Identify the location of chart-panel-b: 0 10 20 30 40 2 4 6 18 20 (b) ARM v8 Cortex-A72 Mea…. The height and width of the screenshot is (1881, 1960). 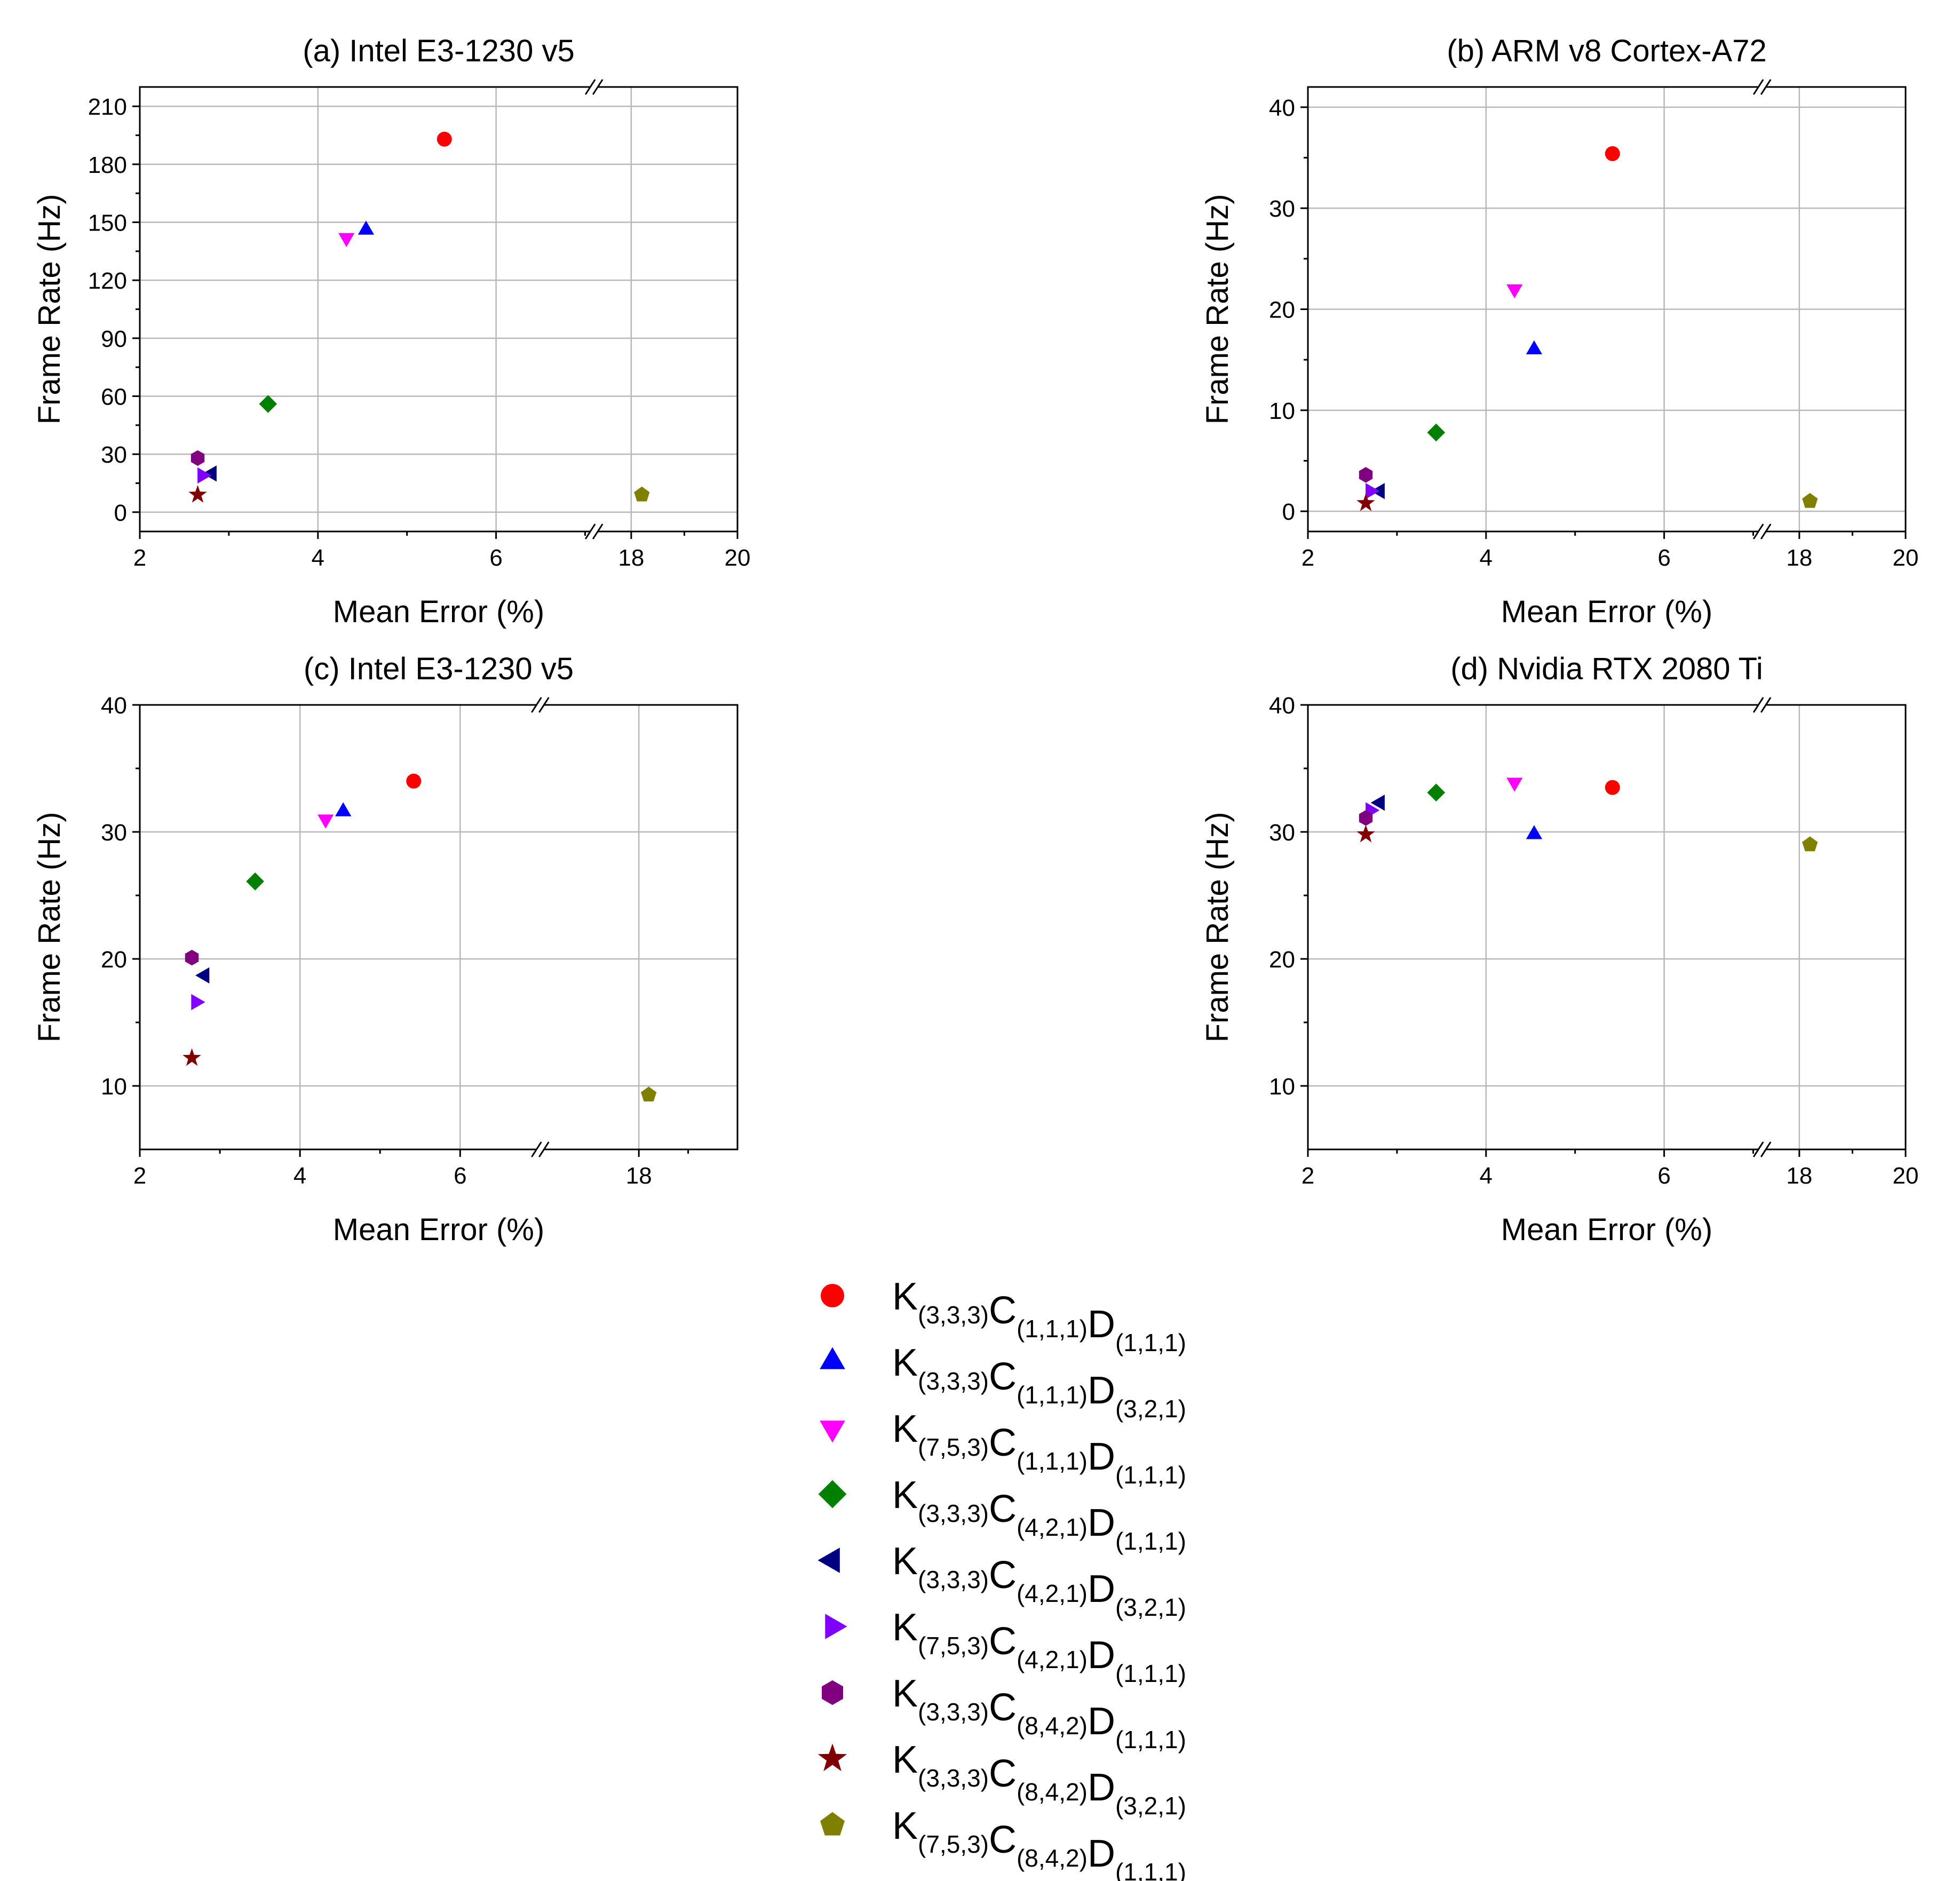
(1559, 331).